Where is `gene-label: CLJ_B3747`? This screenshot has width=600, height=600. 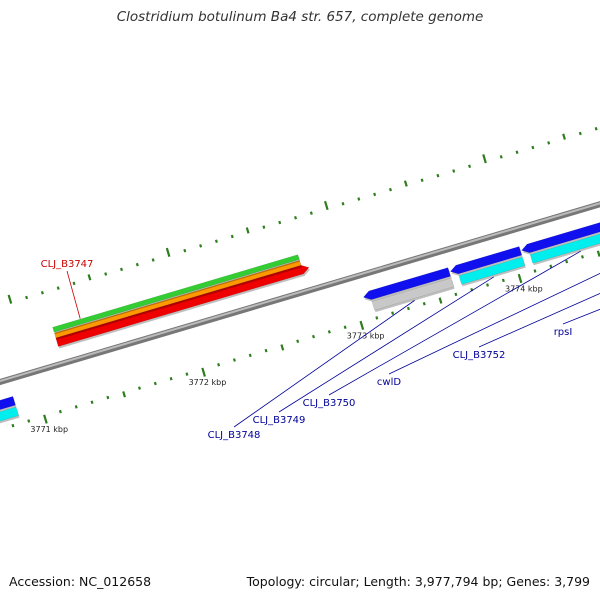
gene-label: CLJ_B3747 is located at coordinates (67, 264).